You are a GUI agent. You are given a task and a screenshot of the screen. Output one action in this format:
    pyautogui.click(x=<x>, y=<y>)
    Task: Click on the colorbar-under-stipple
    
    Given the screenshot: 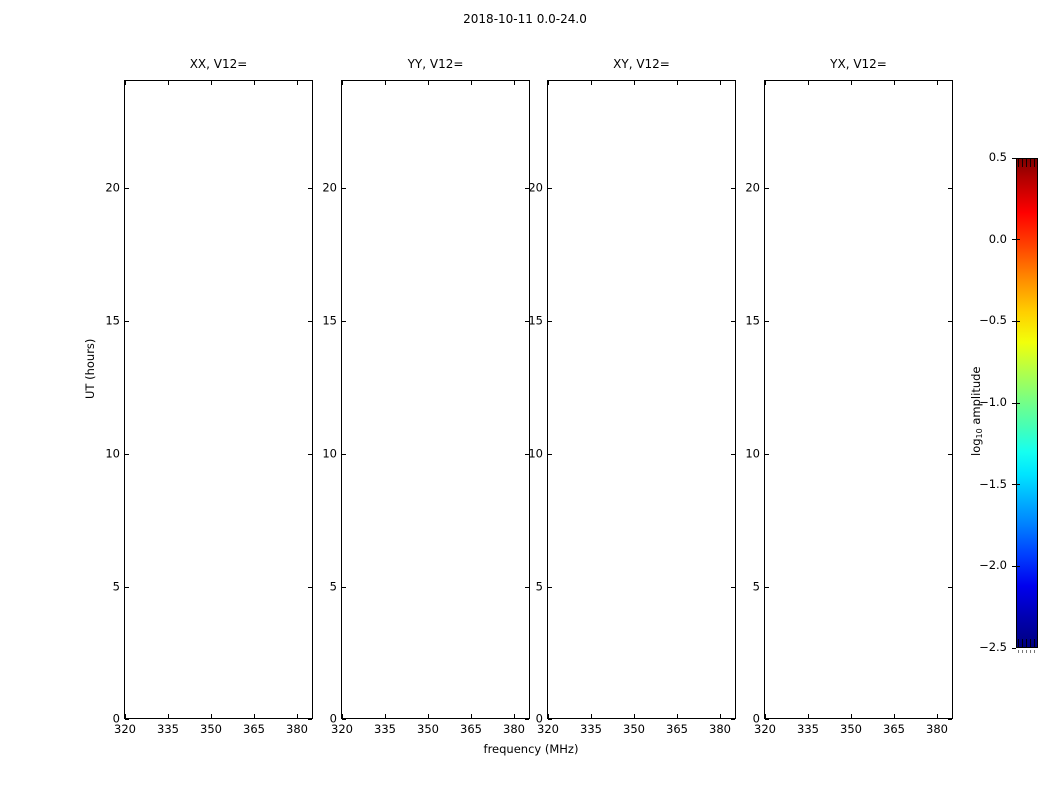 What is the action you would take?
    pyautogui.click(x=1027, y=643)
    